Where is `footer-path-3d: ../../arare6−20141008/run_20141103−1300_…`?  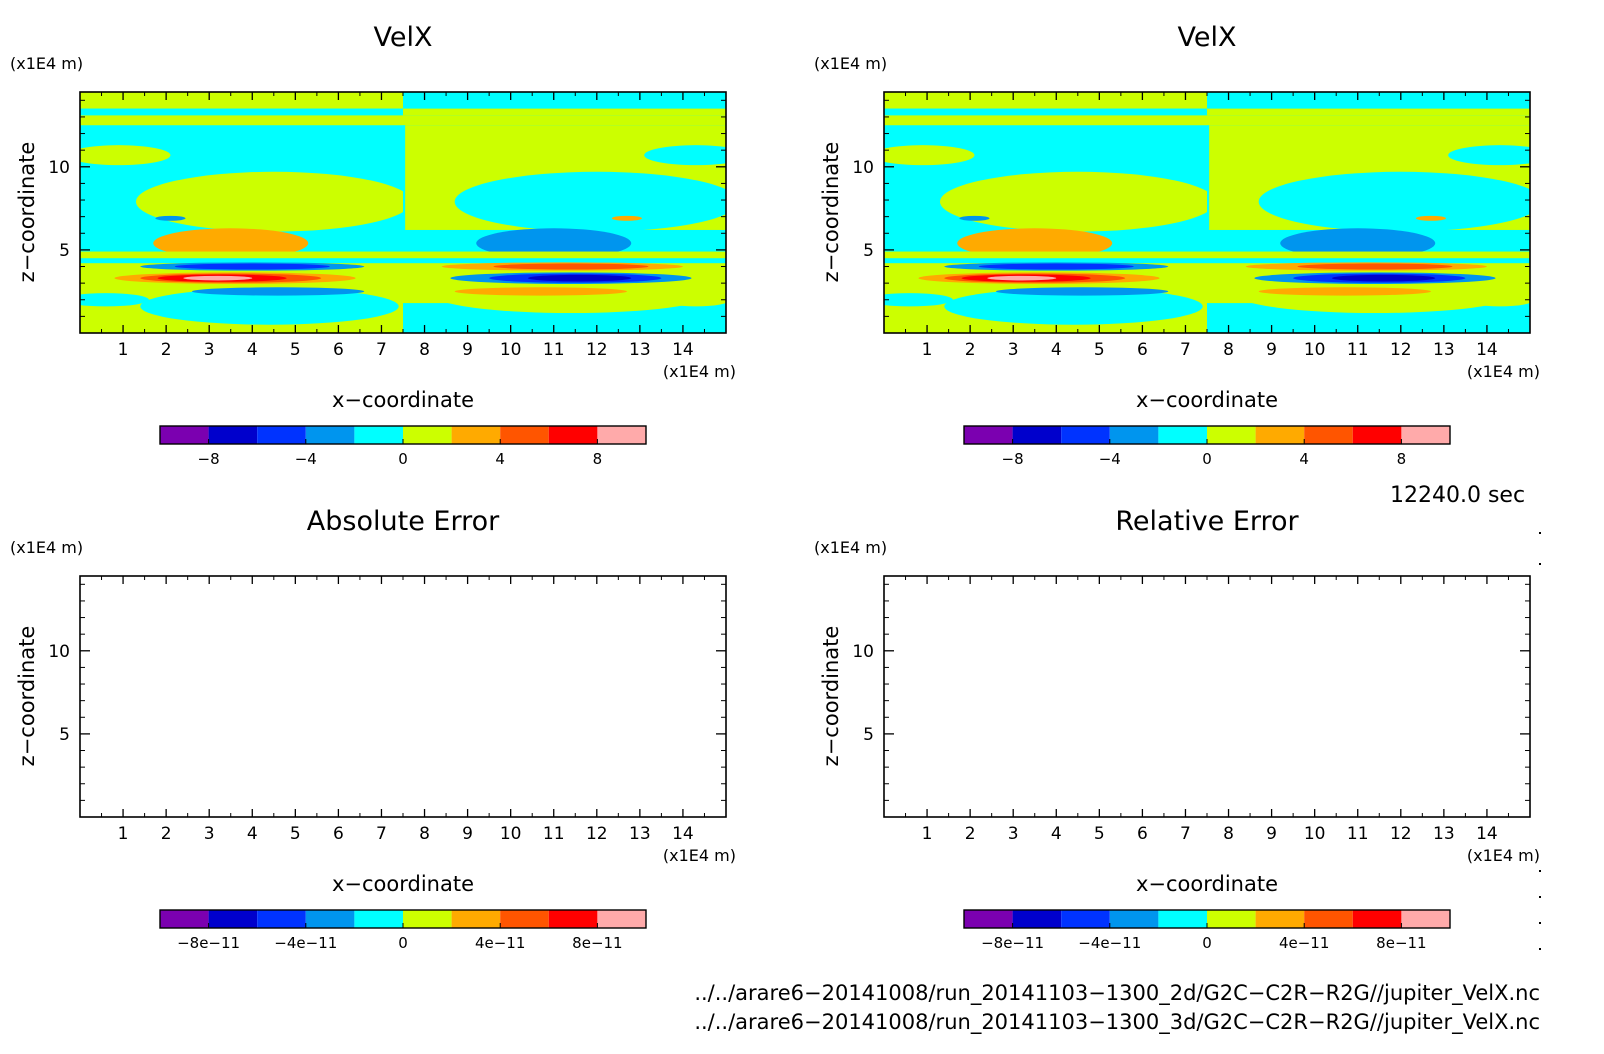 footer-path-3d: ../../arare6−20141008/run_20141103−1300_… is located at coordinates (1117, 1022).